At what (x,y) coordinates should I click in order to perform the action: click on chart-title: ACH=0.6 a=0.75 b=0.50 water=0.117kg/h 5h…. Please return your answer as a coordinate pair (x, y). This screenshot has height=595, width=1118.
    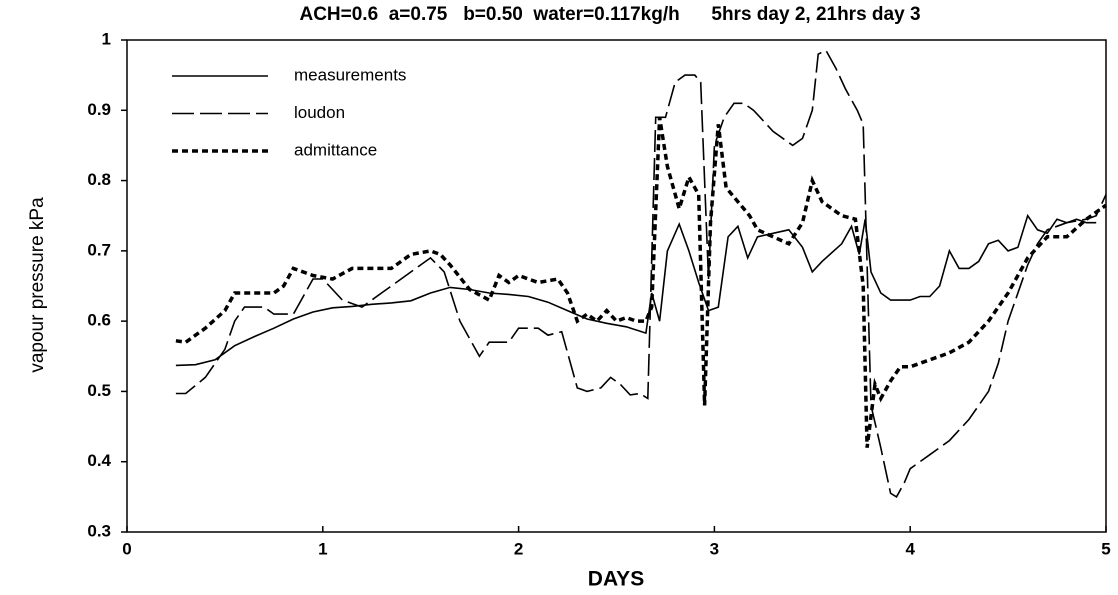
    Looking at the image, I should click on (609, 14).